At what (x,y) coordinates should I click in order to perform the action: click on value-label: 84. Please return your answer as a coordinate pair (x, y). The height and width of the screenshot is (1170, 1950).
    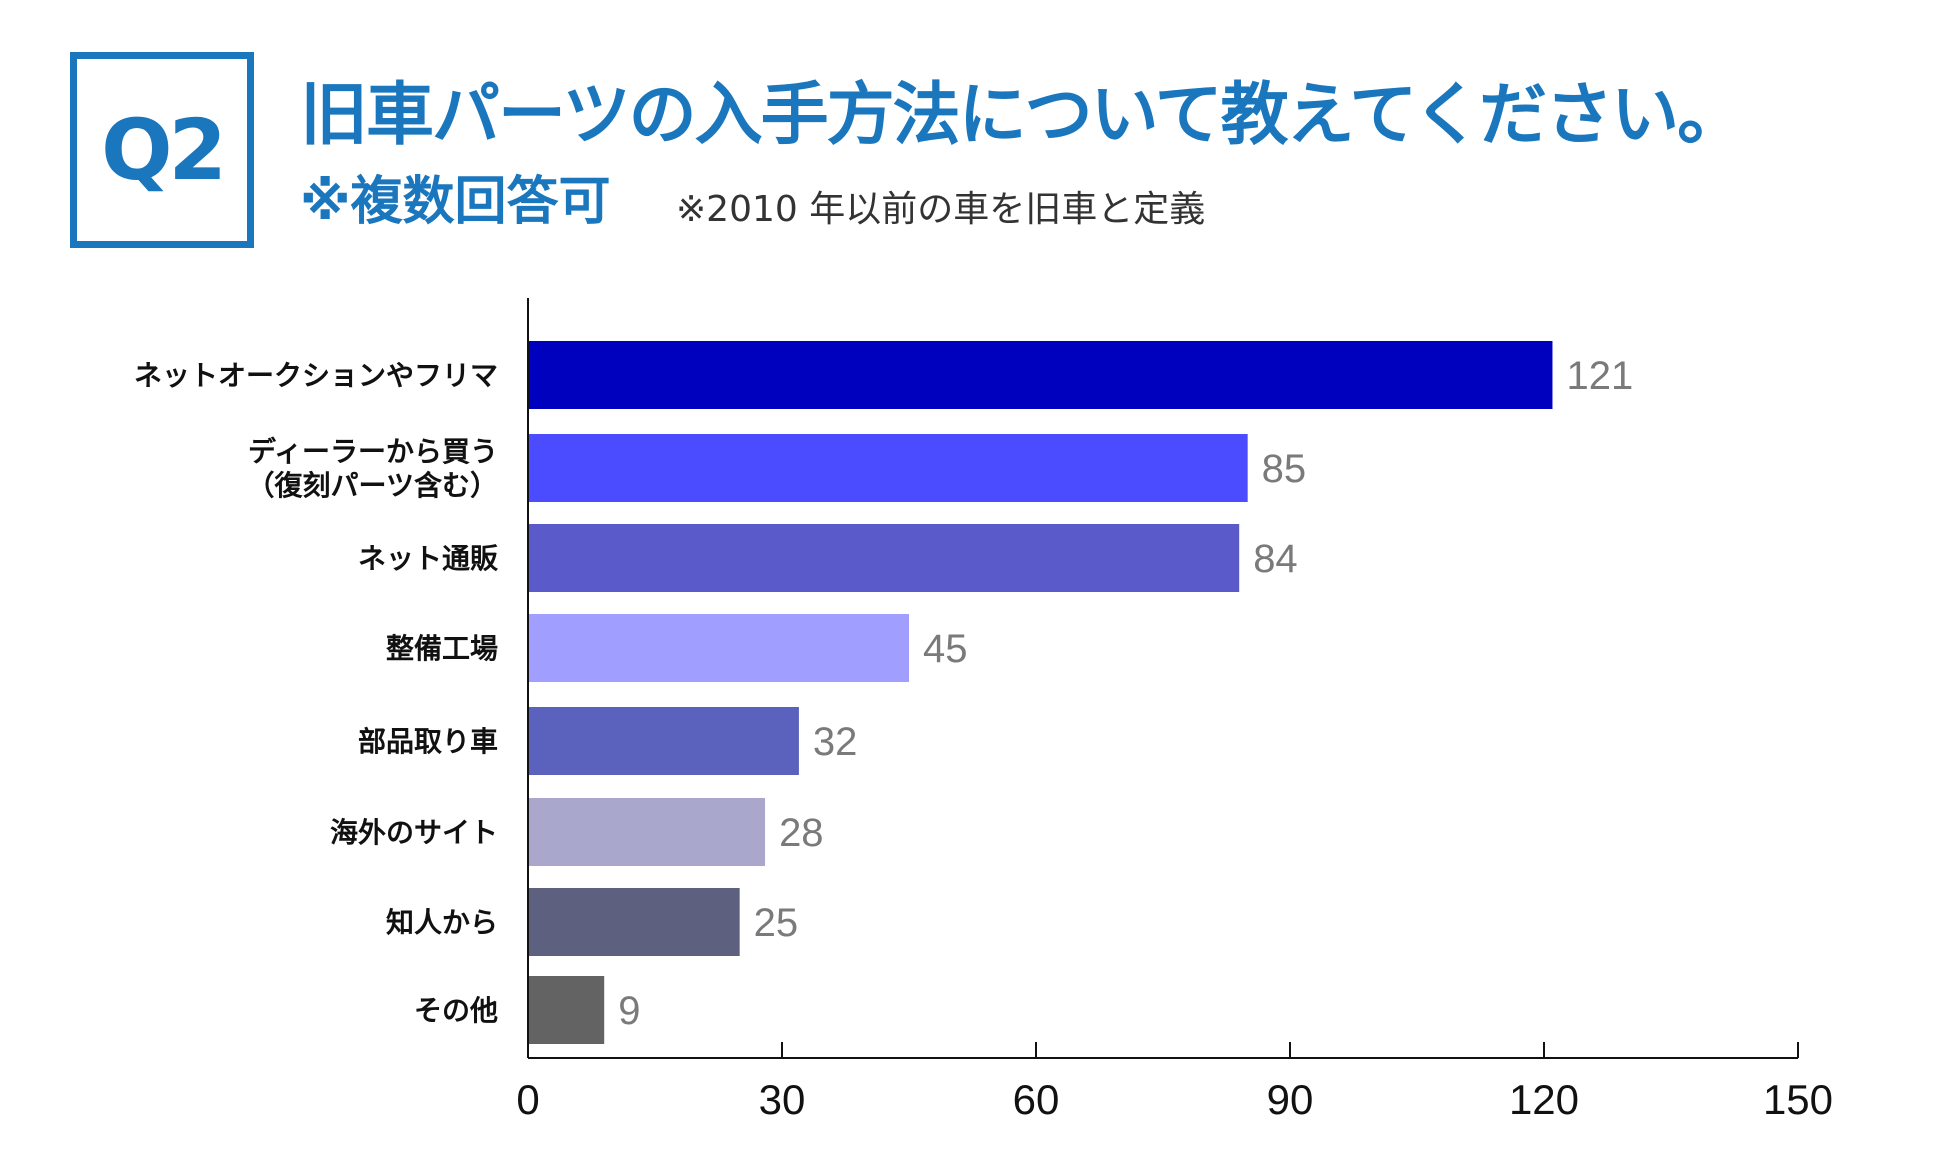
    Looking at the image, I should click on (1275, 559).